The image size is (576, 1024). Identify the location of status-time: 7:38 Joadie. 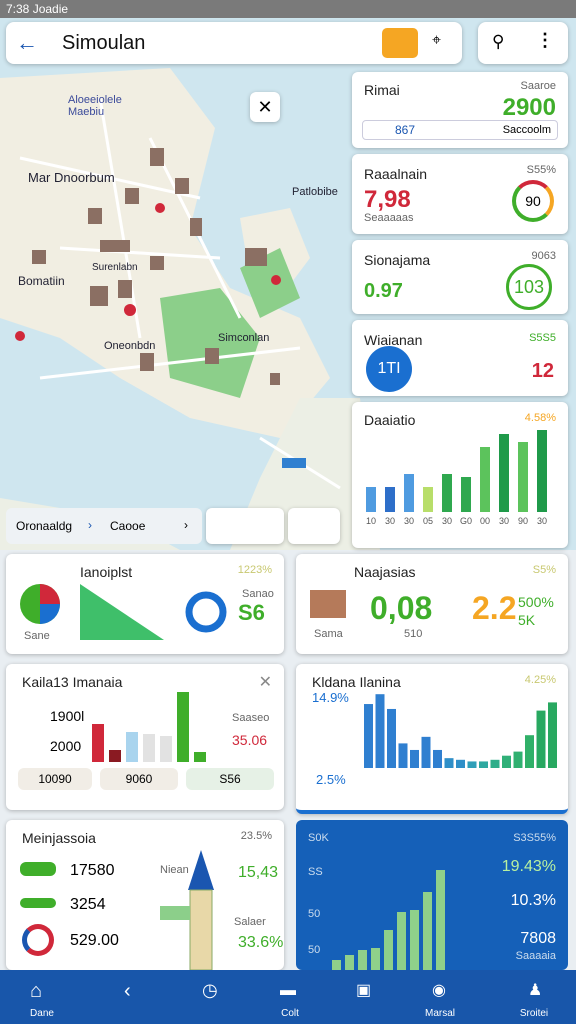
(37, 9).